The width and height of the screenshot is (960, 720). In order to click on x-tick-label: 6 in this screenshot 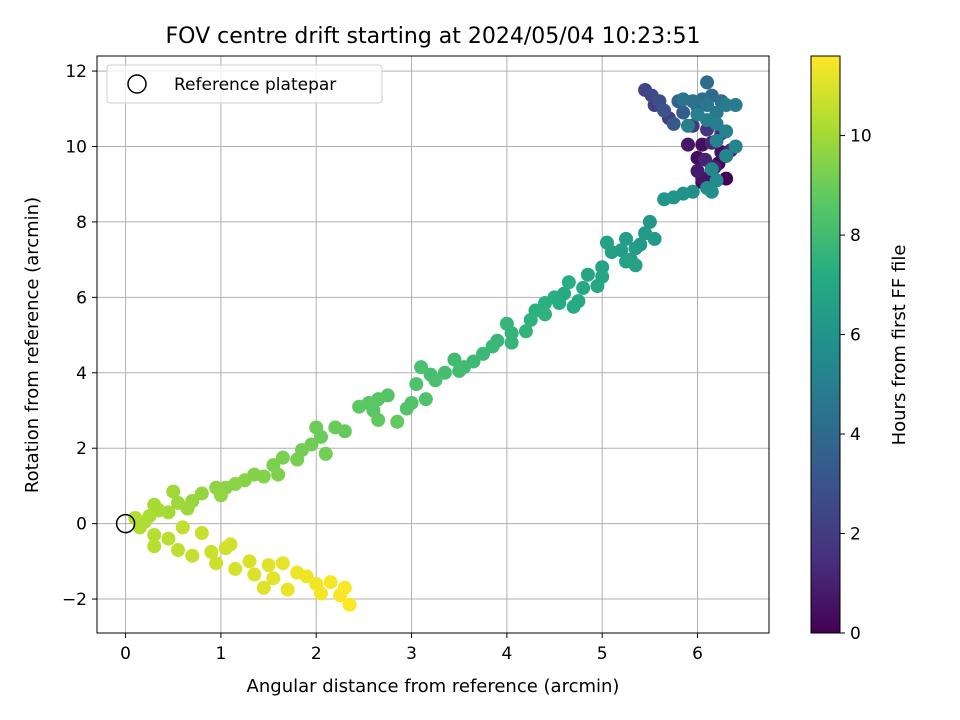, I will do `click(697, 654)`.